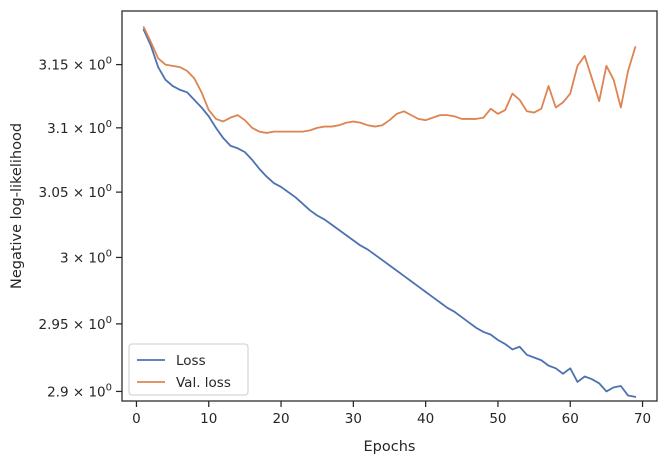 This screenshot has height=464, width=667. I want to click on x-tick-label: 70, so click(642, 419).